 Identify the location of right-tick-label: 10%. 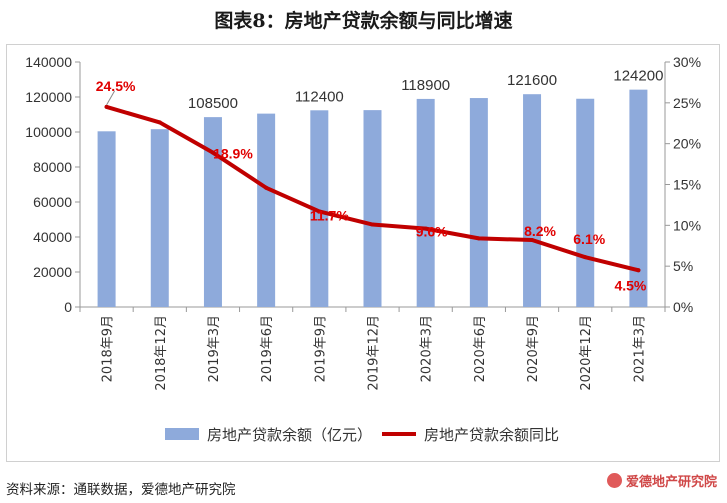
(687, 225).